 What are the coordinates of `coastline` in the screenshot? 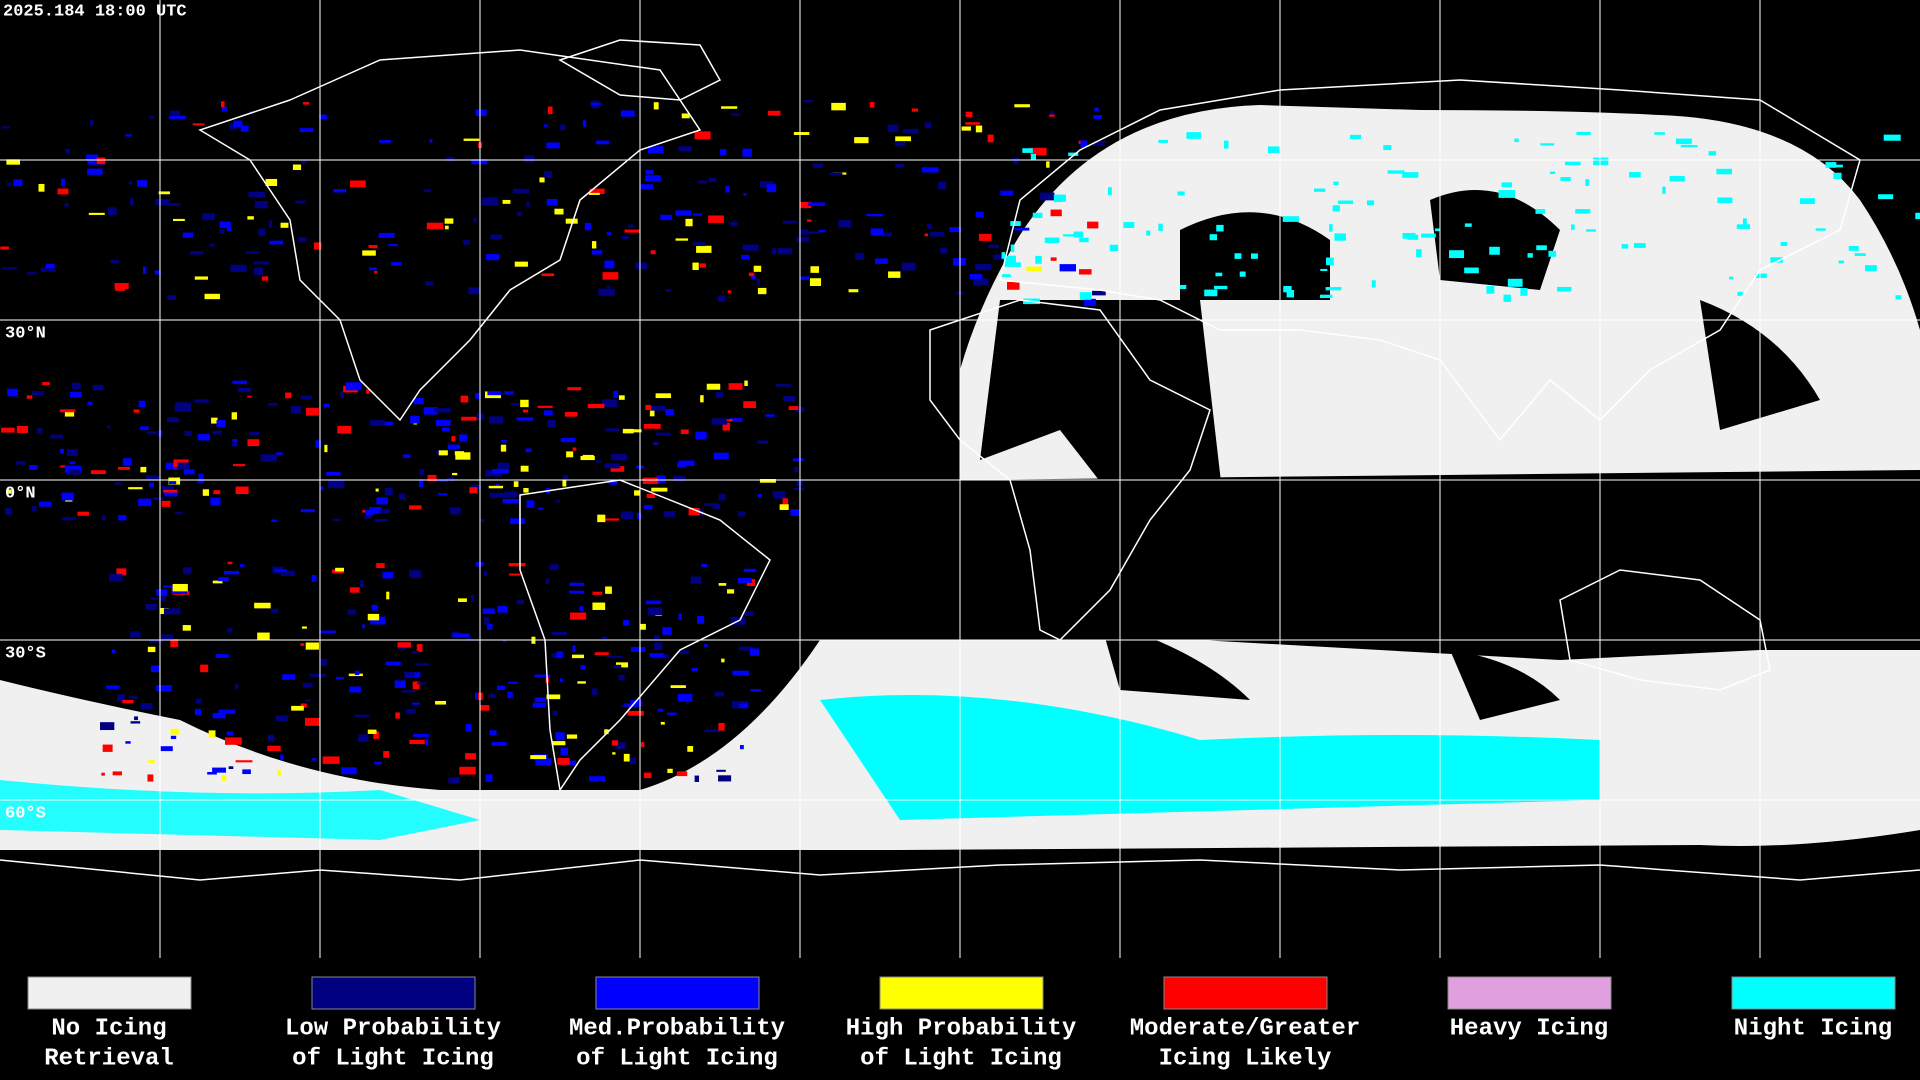 It's located at (1665, 630).